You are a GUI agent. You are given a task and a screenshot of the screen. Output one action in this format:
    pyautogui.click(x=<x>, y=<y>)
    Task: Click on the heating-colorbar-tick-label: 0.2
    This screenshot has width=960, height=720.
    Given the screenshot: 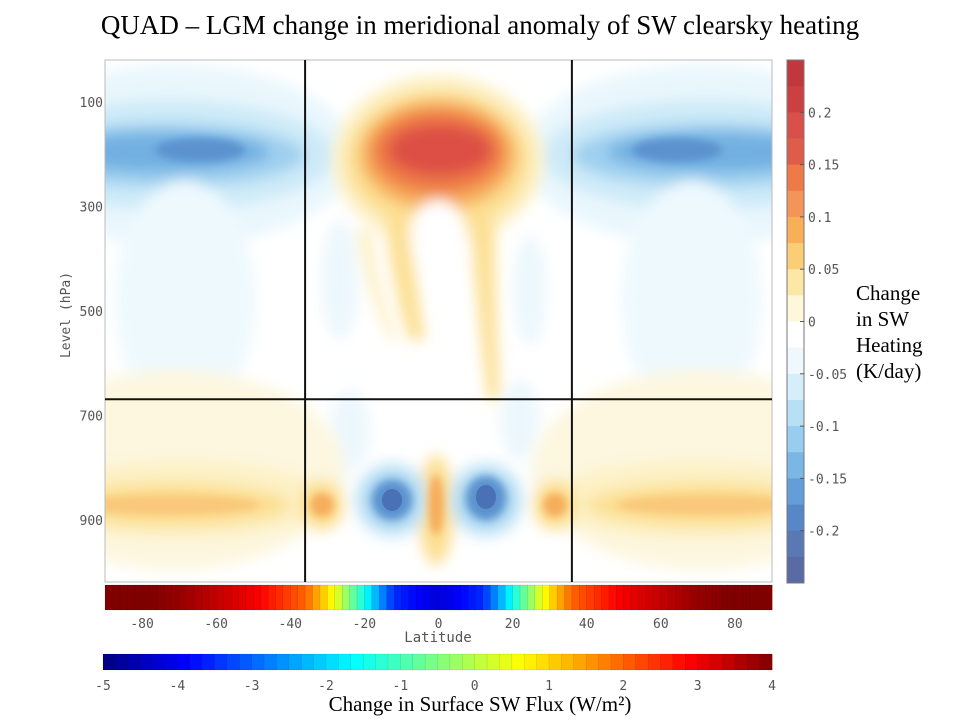 What is the action you would take?
    pyautogui.click(x=819, y=113)
    